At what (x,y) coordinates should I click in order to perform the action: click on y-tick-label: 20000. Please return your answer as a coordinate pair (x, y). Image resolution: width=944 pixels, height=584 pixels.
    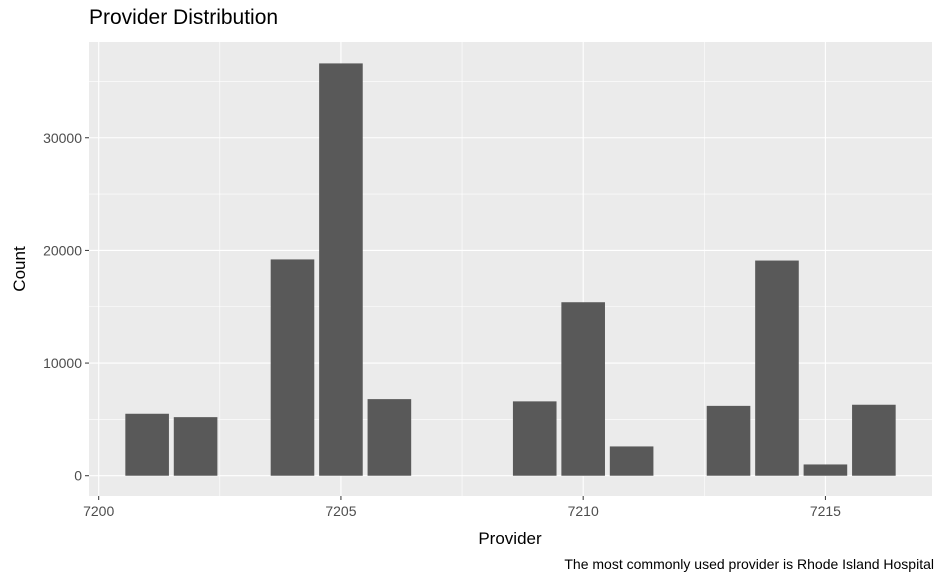
    Looking at the image, I should click on (62, 250).